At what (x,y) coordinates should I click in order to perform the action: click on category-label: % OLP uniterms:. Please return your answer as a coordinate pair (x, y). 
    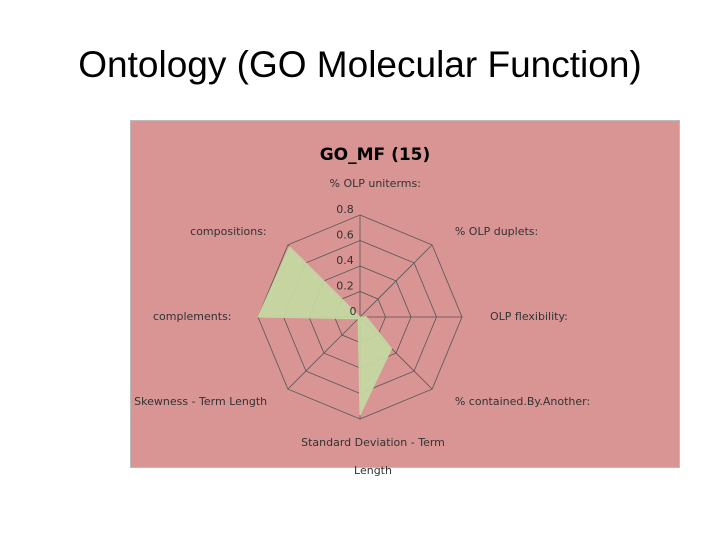
    Looking at the image, I should click on (375, 183).